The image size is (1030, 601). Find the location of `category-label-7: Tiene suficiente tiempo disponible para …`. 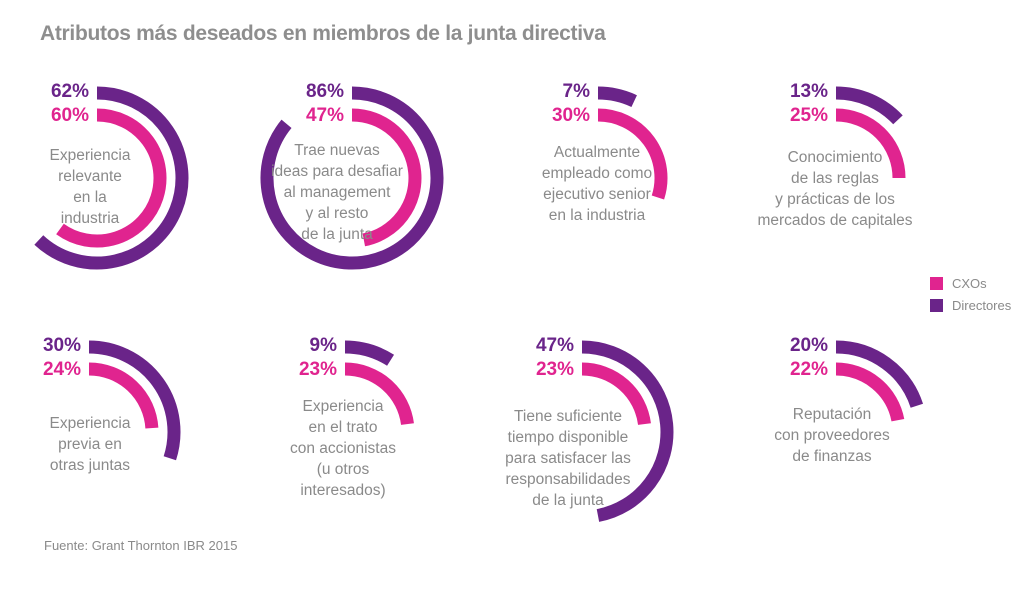

category-label-7: Tiene suficiente tiempo disponible para … is located at coordinates (568, 458).